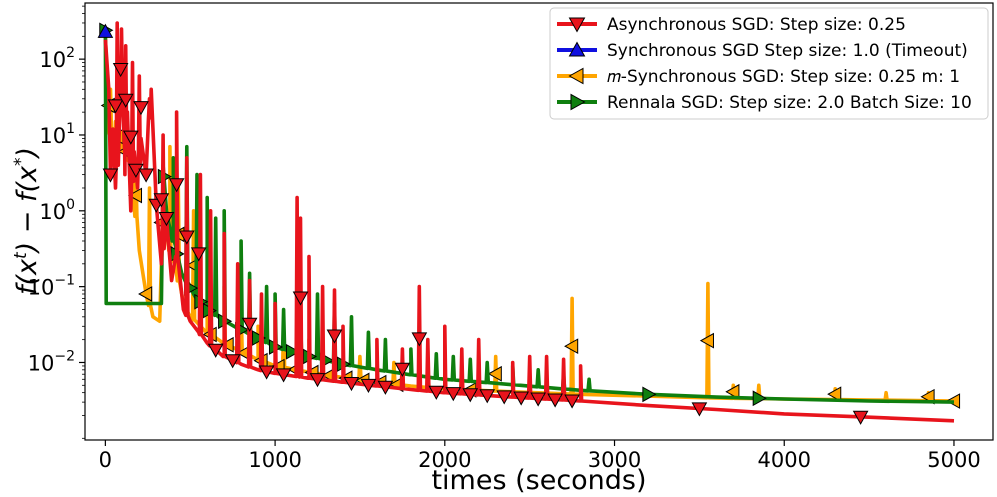 The image size is (997, 497). I want to click on x-axis: 0 1000 2000 3000 4000 5000, so click(540, 456).